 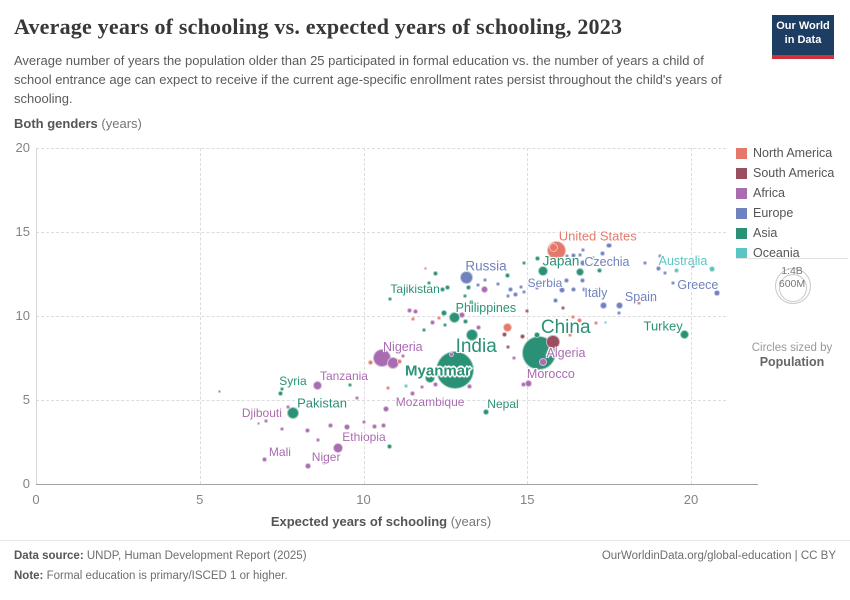 What do you see at coordinates (785, 213) in the screenshot?
I see `legend-item-europe: Europe` at bounding box center [785, 213].